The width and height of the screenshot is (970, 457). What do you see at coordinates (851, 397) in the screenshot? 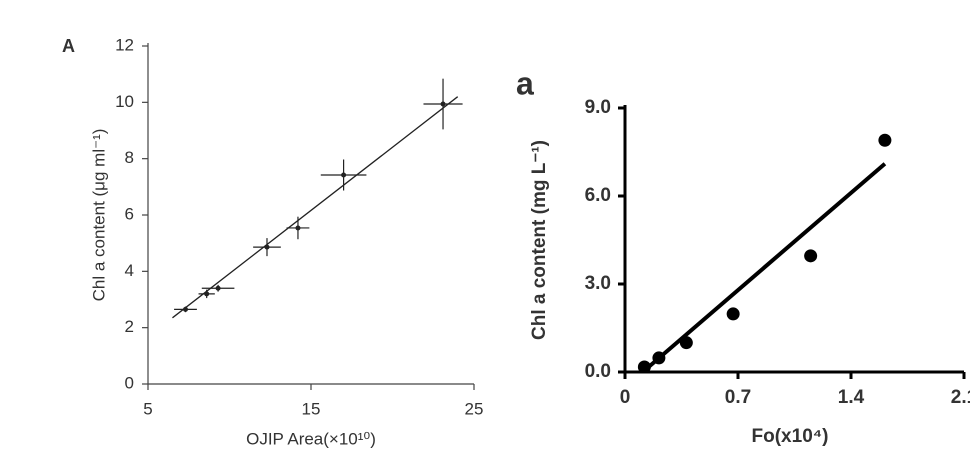
I see `x-tick-label: 1.4` at bounding box center [851, 397].